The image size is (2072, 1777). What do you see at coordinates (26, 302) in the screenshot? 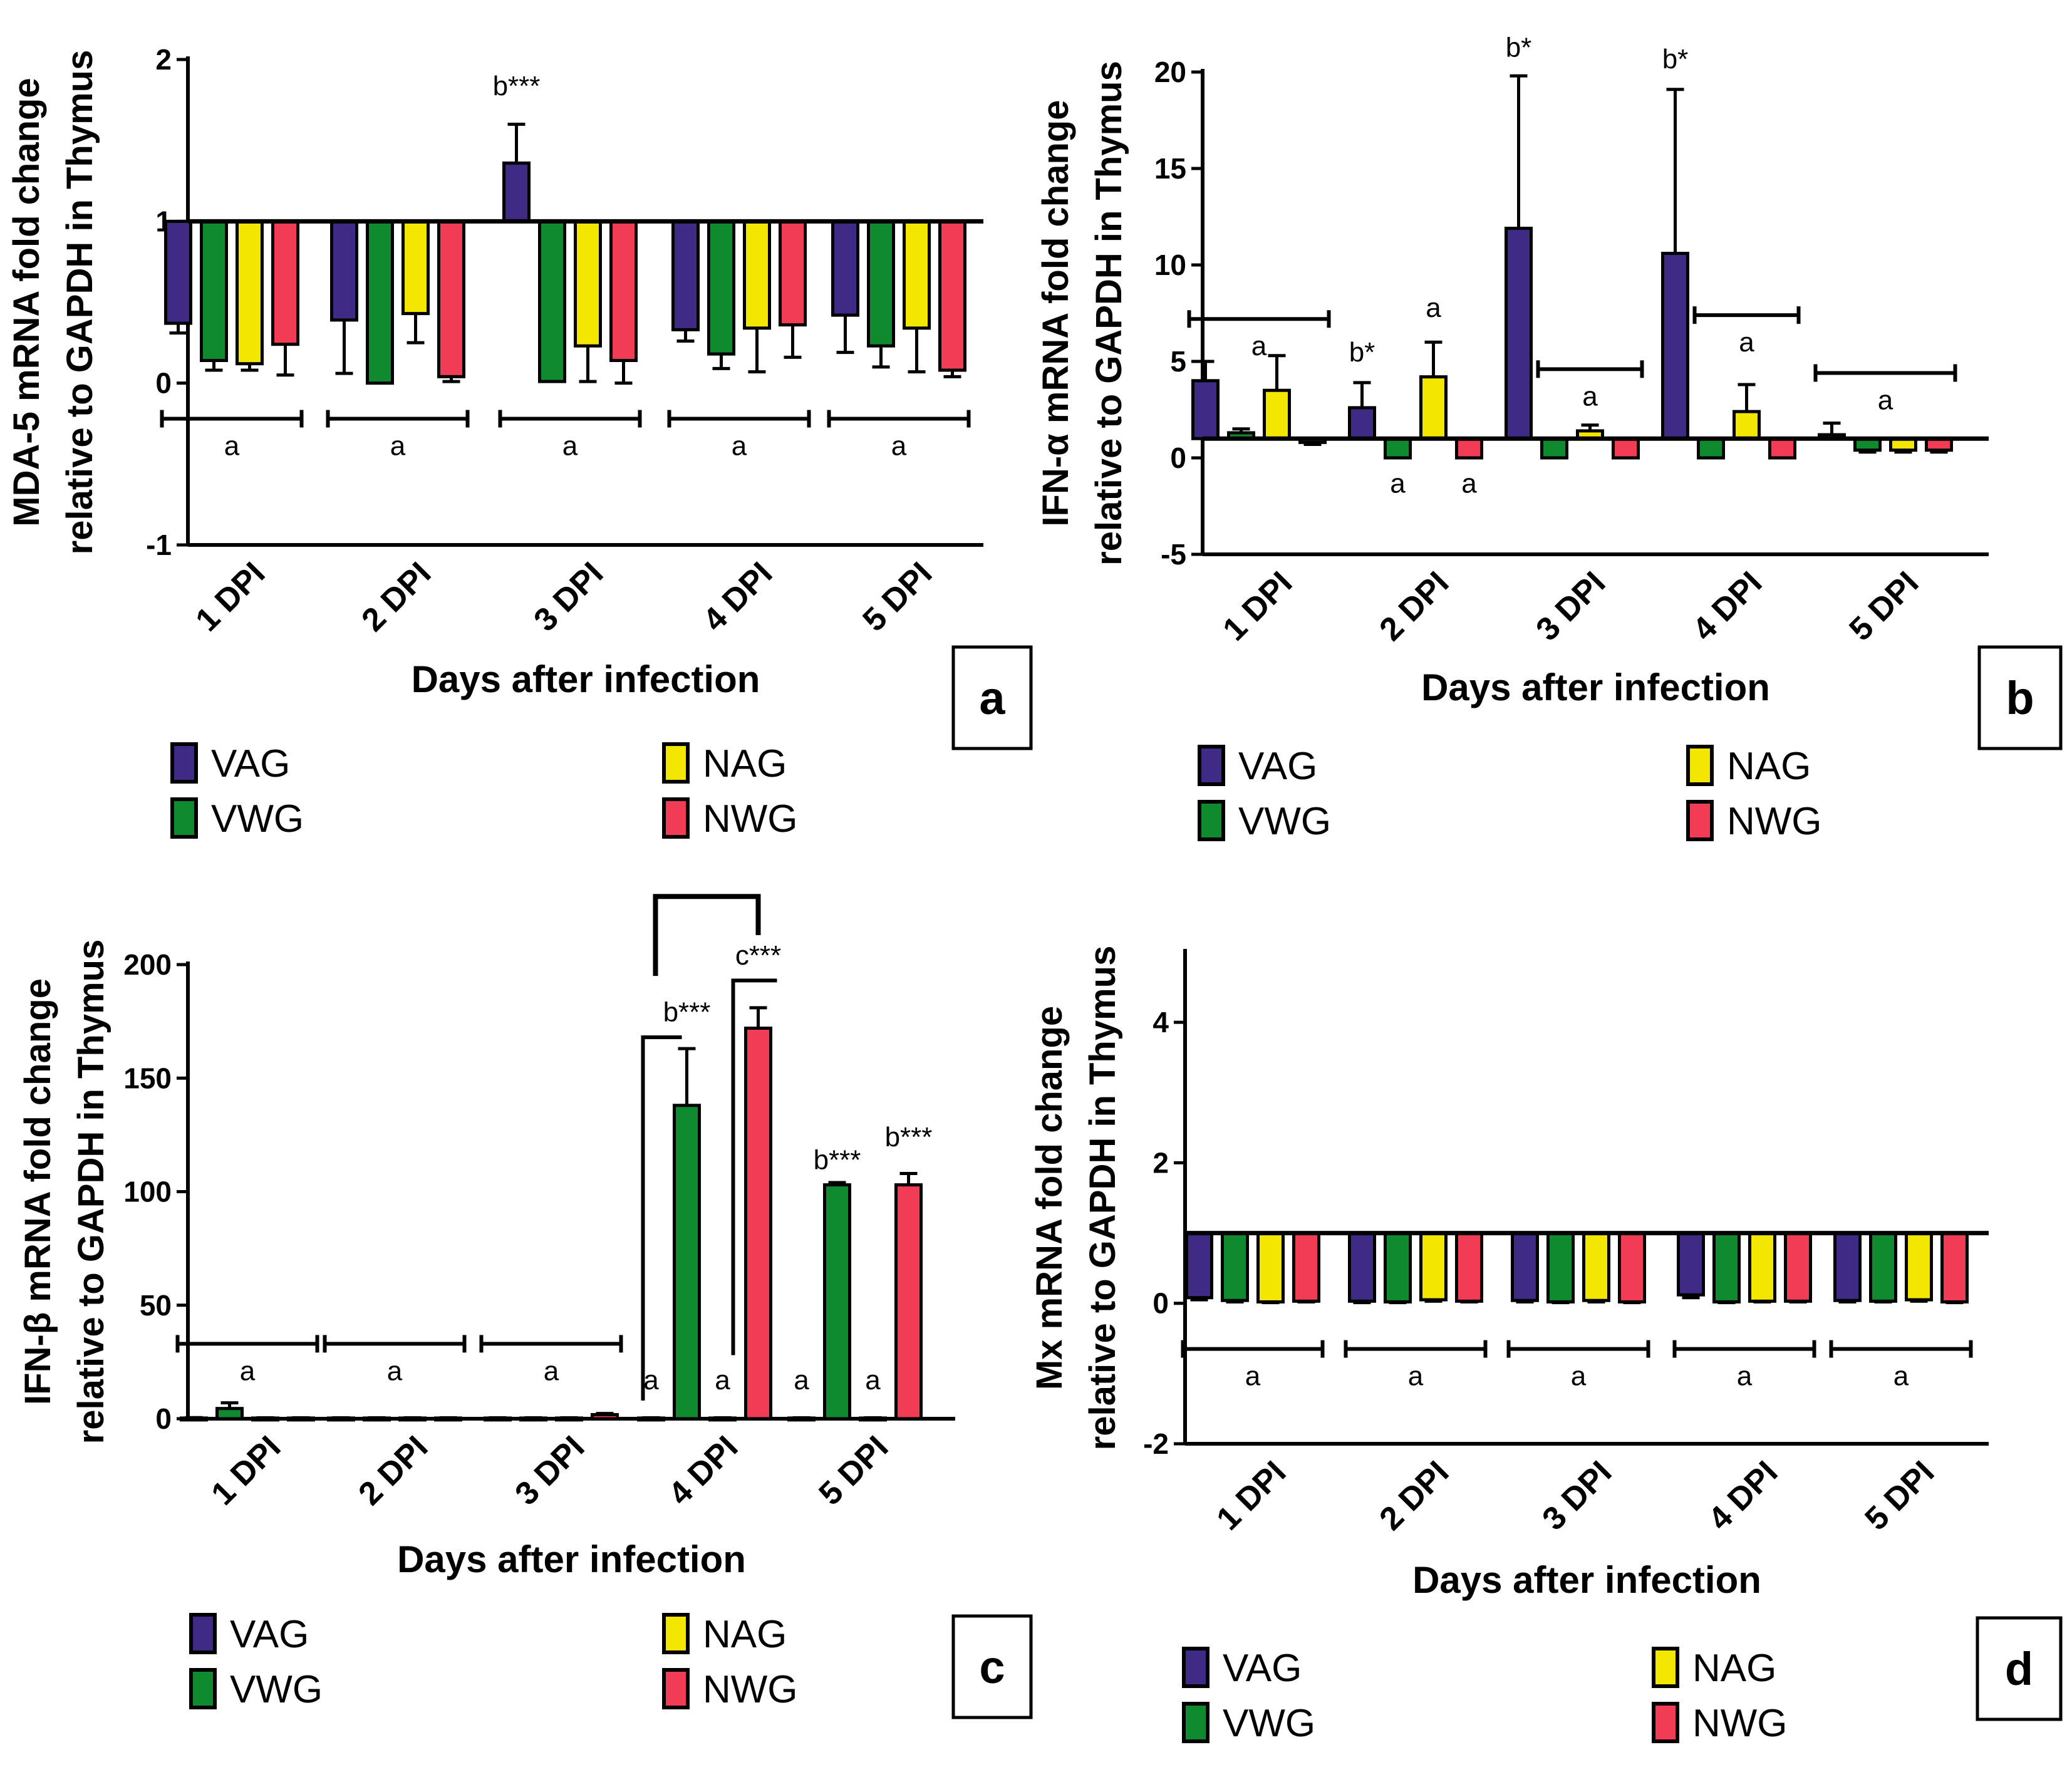
I see `y-axis-label: MDA-5 mRNA fold change` at bounding box center [26, 302].